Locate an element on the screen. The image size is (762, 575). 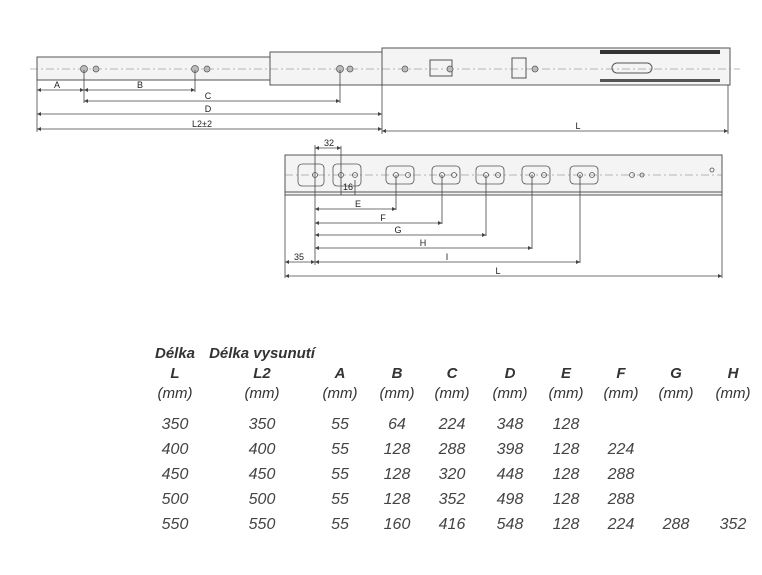
table-cell: 398 is located at coordinates (510, 449).